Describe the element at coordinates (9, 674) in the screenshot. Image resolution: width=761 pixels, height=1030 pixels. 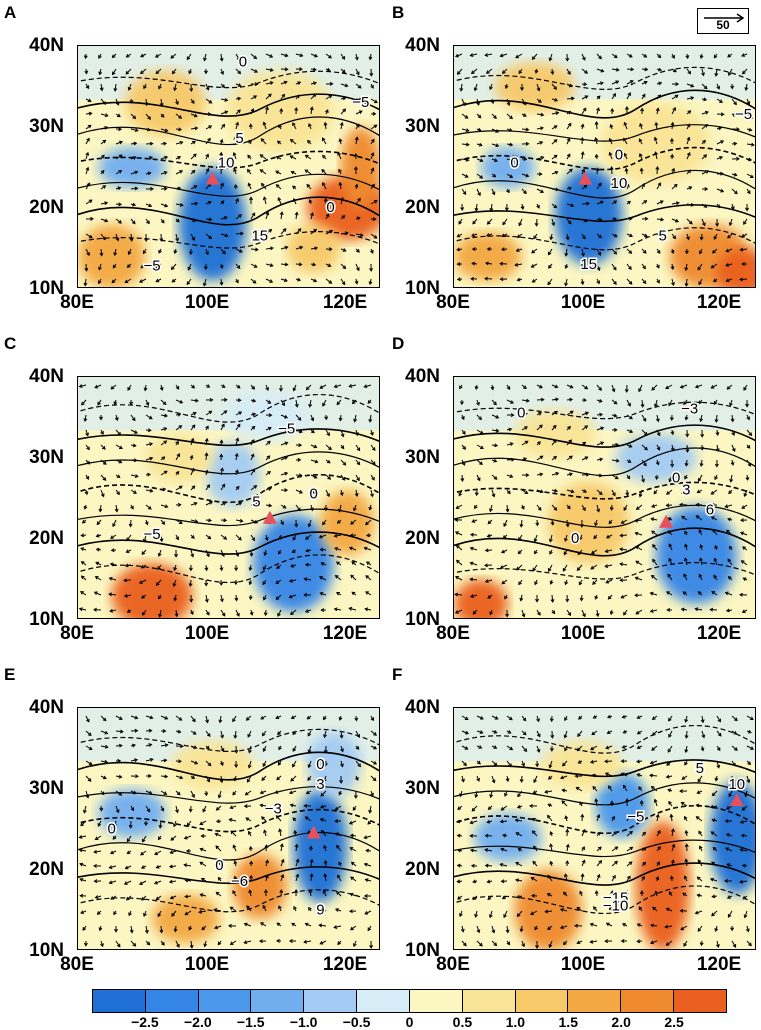
I see `panel-letter-e: E` at that location.